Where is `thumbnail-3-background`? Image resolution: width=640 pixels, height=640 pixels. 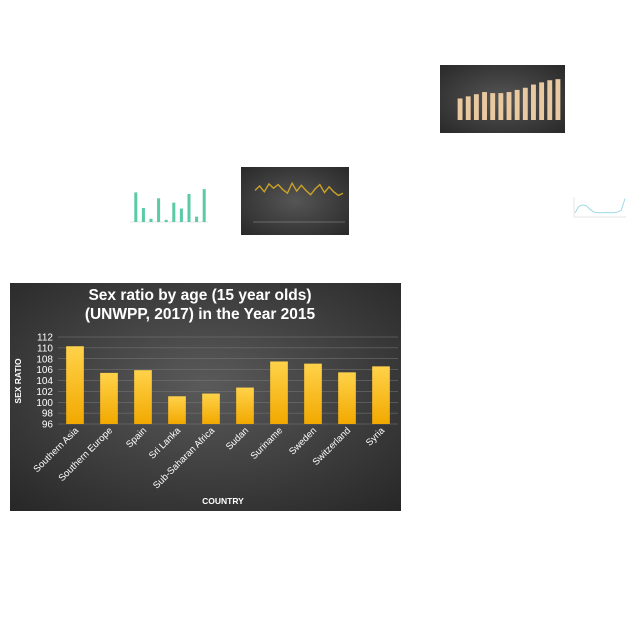
thumbnail-3-background is located at coordinates (295, 201).